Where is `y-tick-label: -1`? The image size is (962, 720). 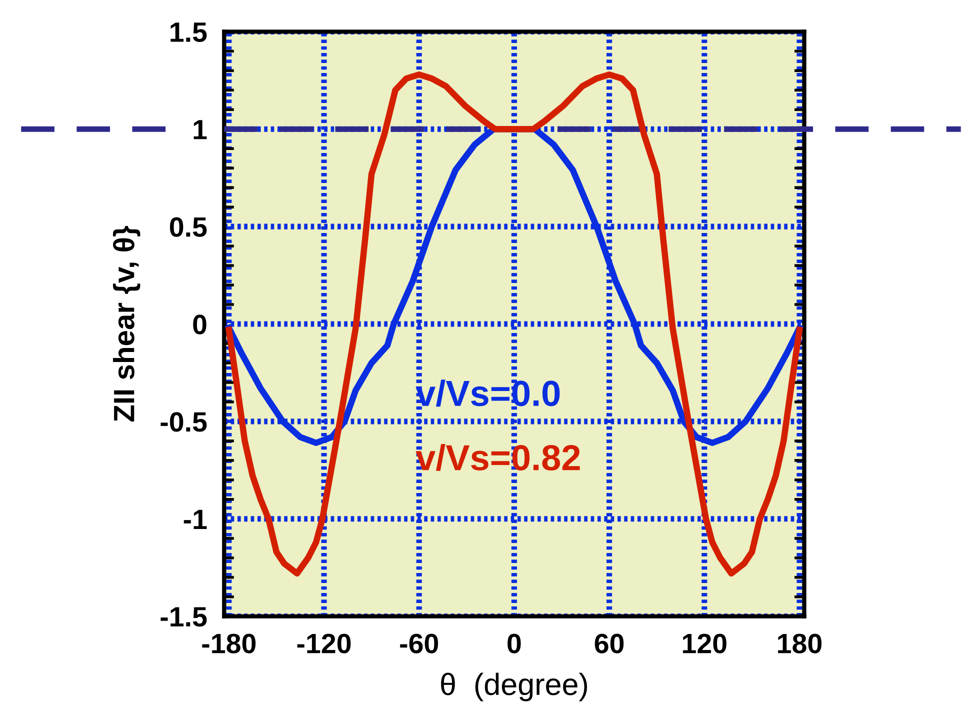 y-tick-label: -1 is located at coordinates (195, 519).